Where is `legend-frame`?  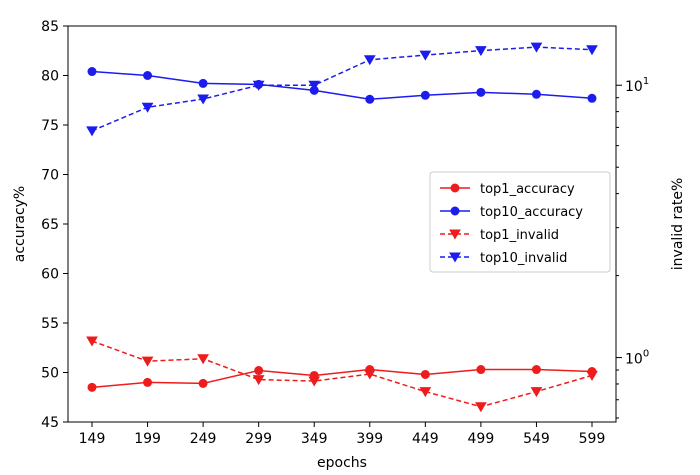 legend-frame is located at coordinates (520, 222).